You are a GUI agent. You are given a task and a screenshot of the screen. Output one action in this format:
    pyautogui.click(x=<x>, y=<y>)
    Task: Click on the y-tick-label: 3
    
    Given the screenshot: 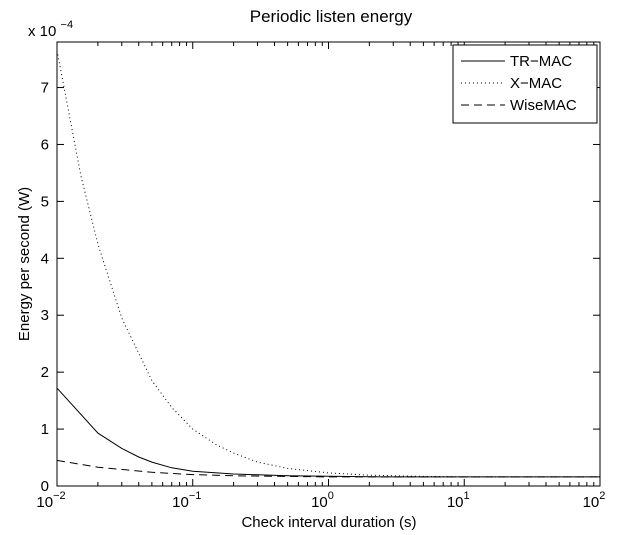 What is the action you would take?
    pyautogui.click(x=45, y=315)
    